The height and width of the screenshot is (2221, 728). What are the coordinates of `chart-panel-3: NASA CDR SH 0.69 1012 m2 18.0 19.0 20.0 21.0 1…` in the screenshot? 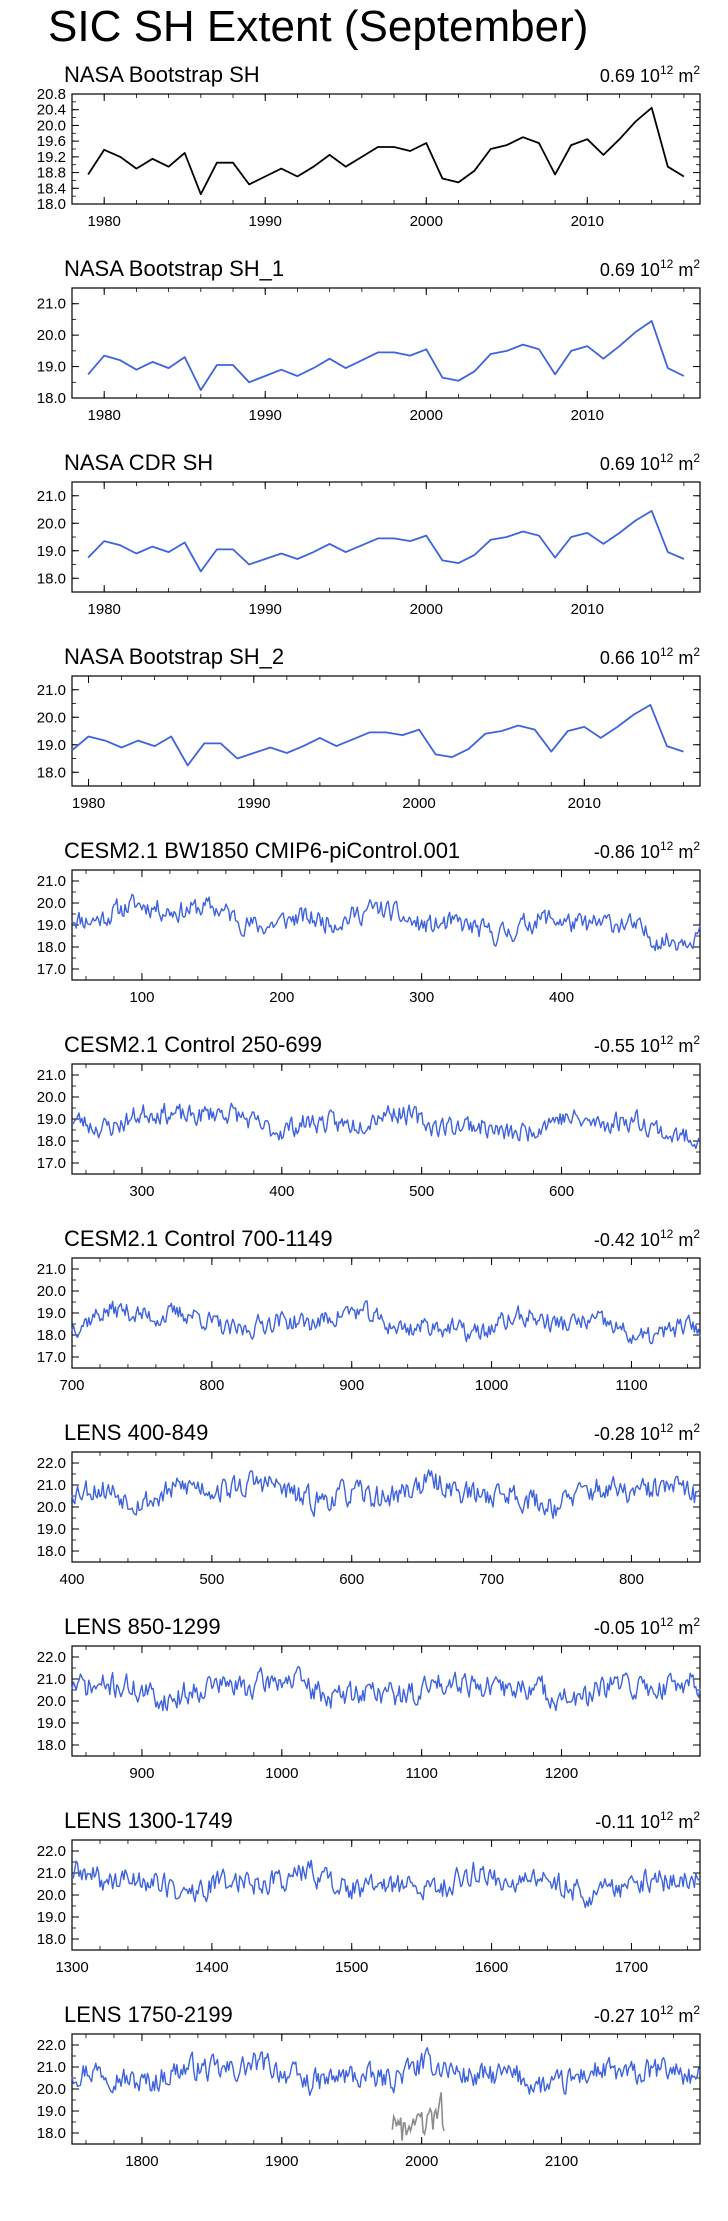 It's located at (369, 534).